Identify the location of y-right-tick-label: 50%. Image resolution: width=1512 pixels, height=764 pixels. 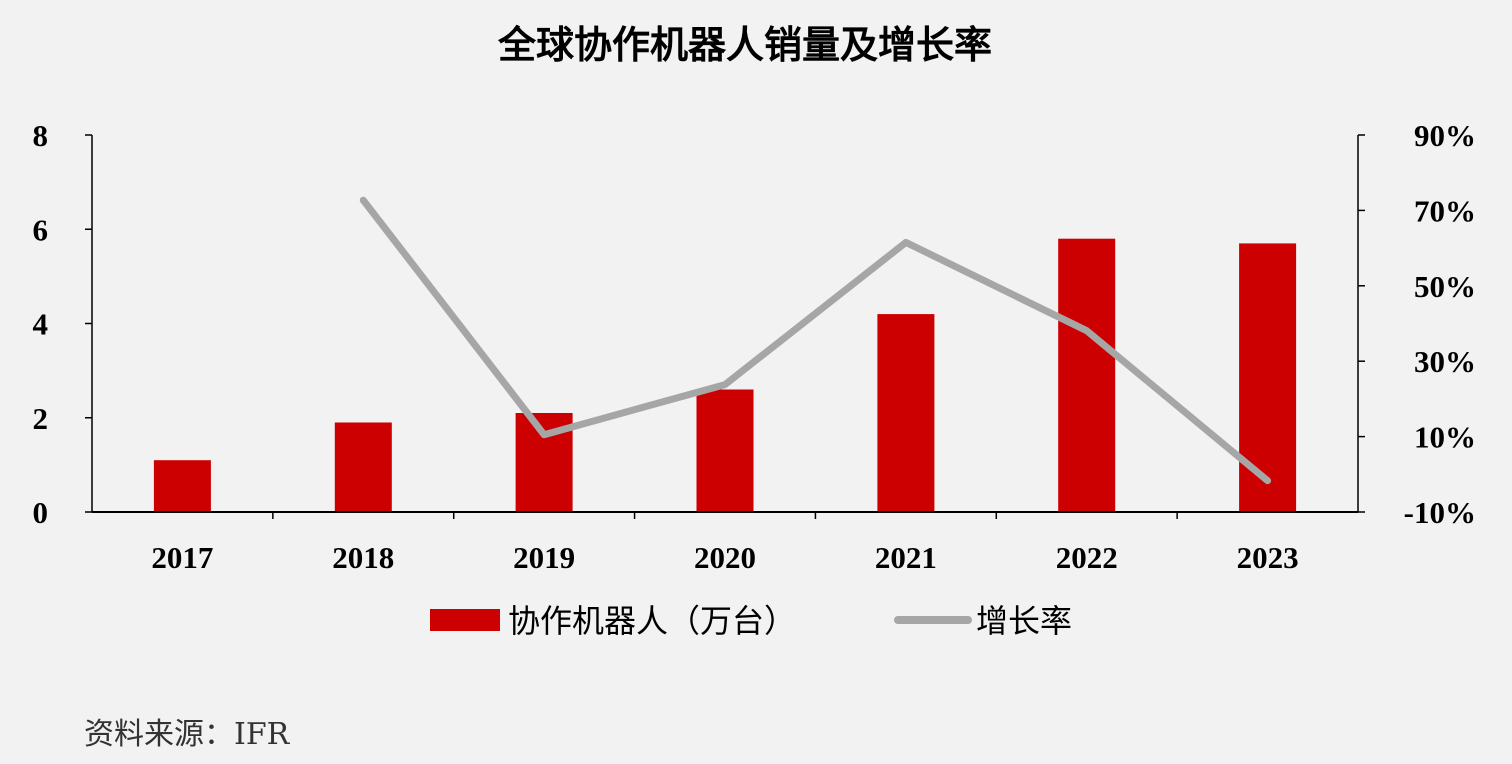
(1445, 286).